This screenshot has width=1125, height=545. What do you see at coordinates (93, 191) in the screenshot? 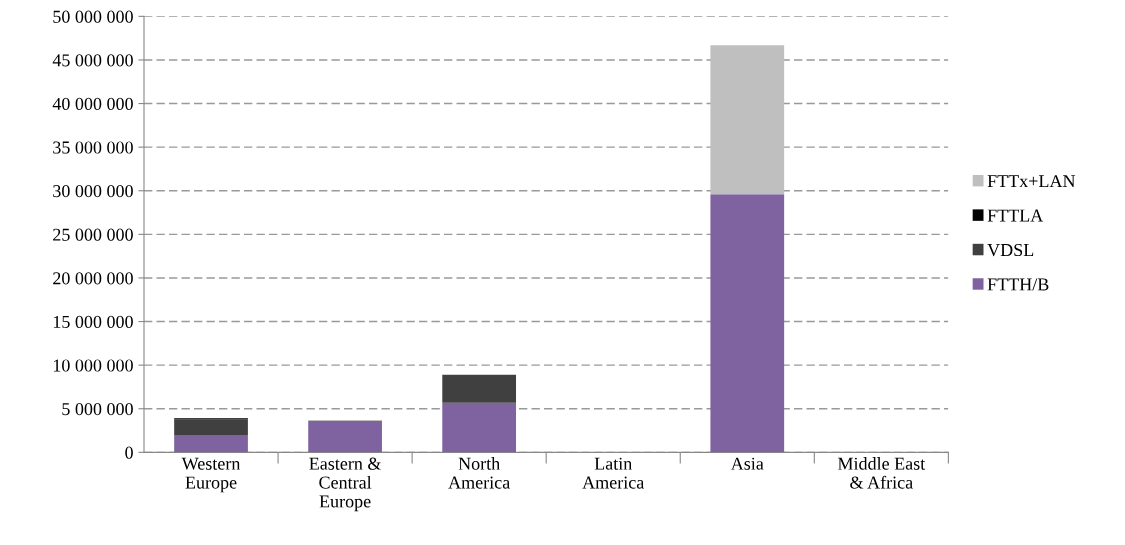
I see `y-tick-label: 30 000 000` at bounding box center [93, 191].